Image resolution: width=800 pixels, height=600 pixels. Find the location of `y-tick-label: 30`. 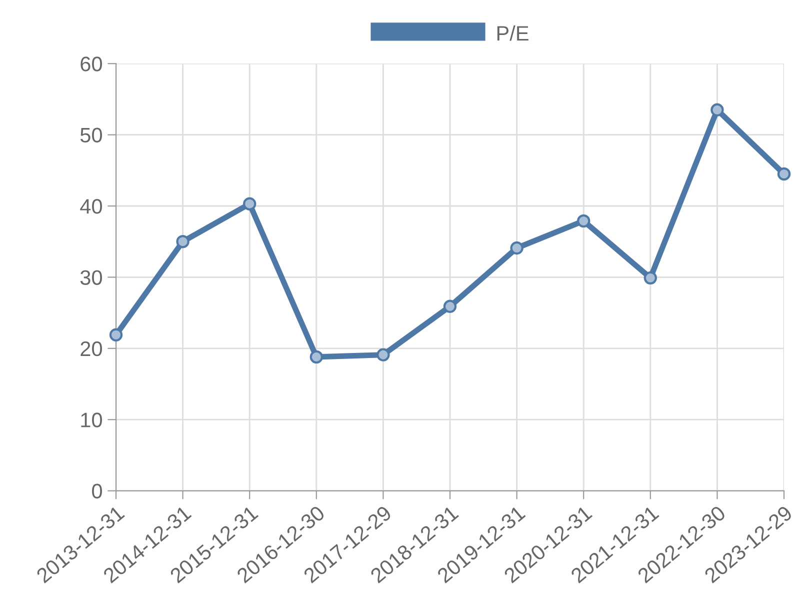

y-tick-label: 30 is located at coordinates (91, 277).